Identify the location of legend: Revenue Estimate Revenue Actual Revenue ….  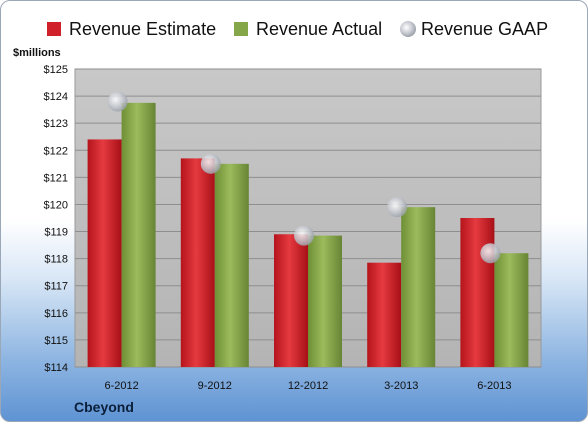
(297, 29).